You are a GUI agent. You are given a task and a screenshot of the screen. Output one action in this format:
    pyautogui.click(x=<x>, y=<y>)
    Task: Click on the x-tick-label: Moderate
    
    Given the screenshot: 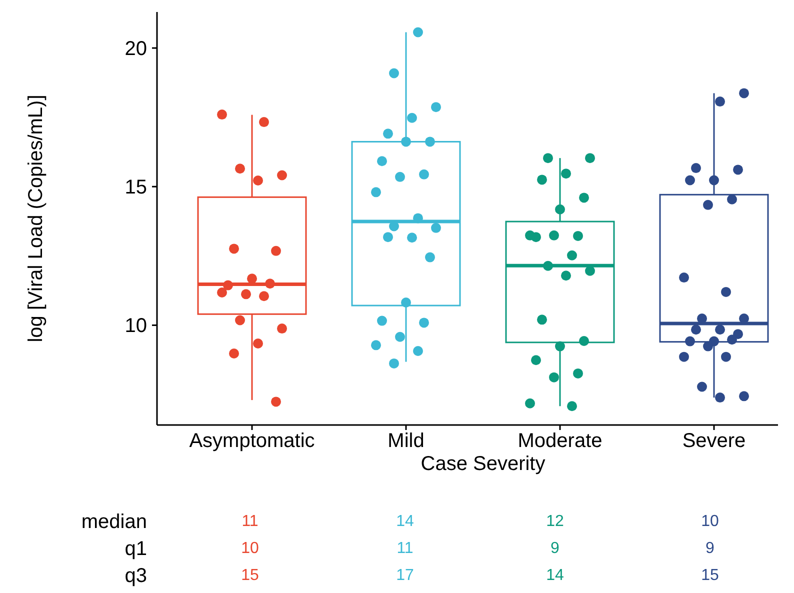 What is the action you would take?
    pyautogui.click(x=560, y=441)
    